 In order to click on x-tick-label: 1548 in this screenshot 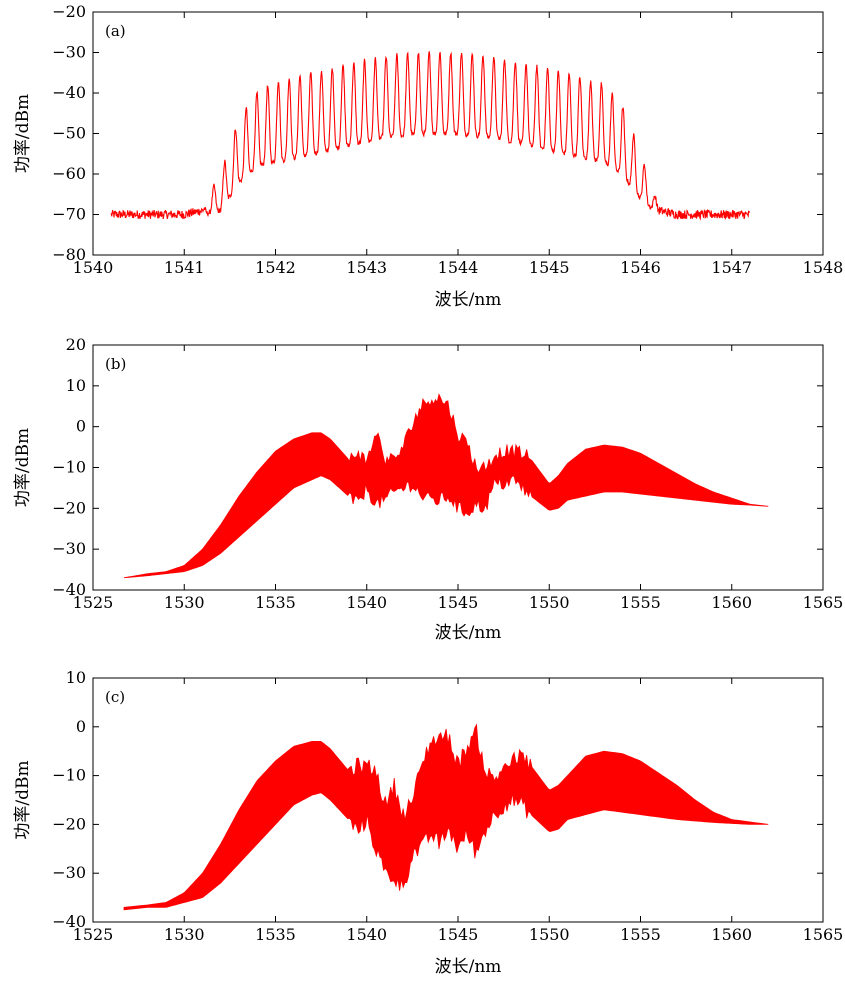, I will do `click(823, 267)`.